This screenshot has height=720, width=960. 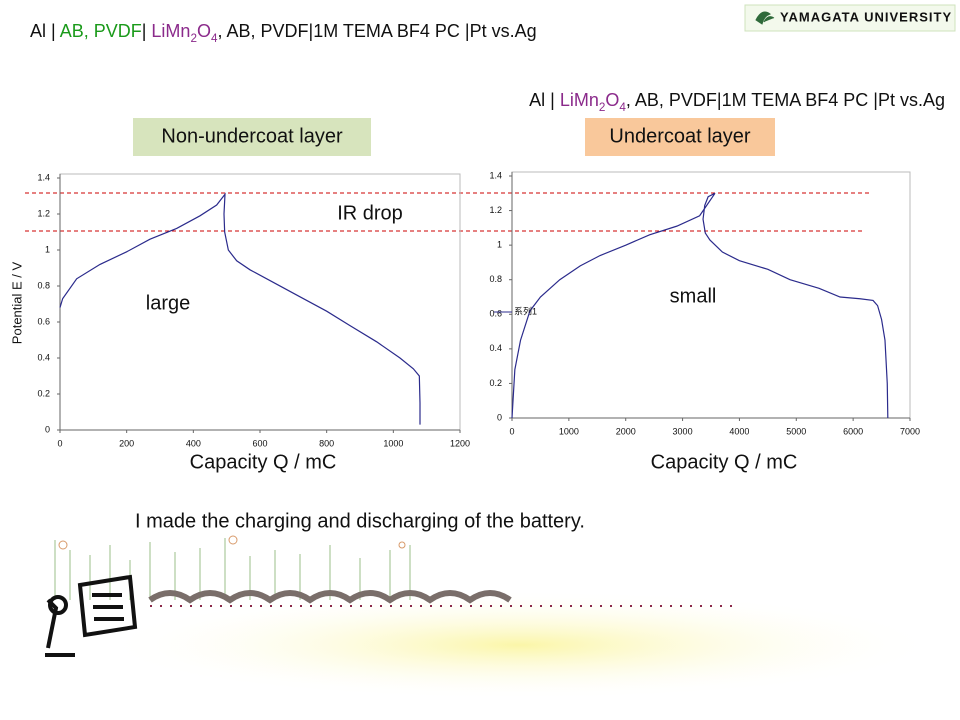 What do you see at coordinates (101, 31) in the screenshot?
I see `title-part: AB, PVDF` at bounding box center [101, 31].